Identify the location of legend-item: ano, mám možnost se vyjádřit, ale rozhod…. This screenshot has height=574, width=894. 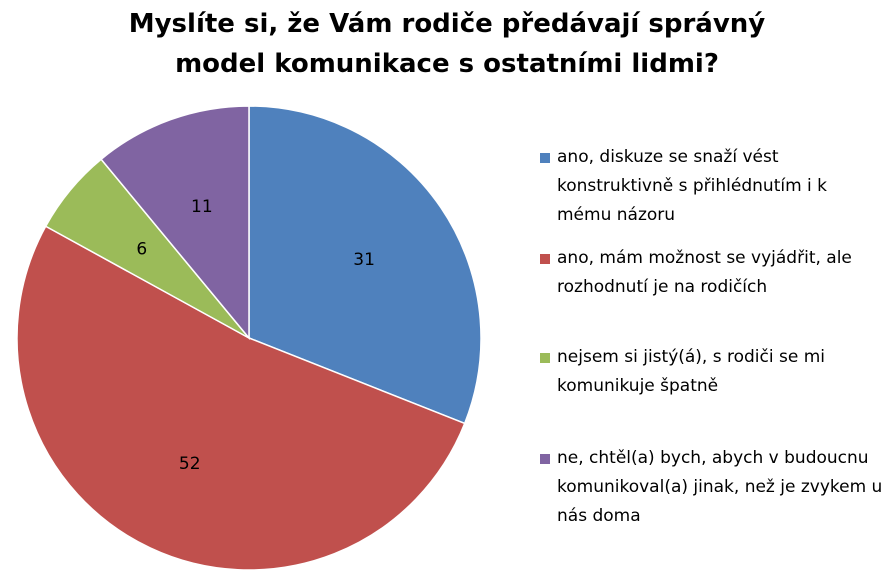
(712, 273).